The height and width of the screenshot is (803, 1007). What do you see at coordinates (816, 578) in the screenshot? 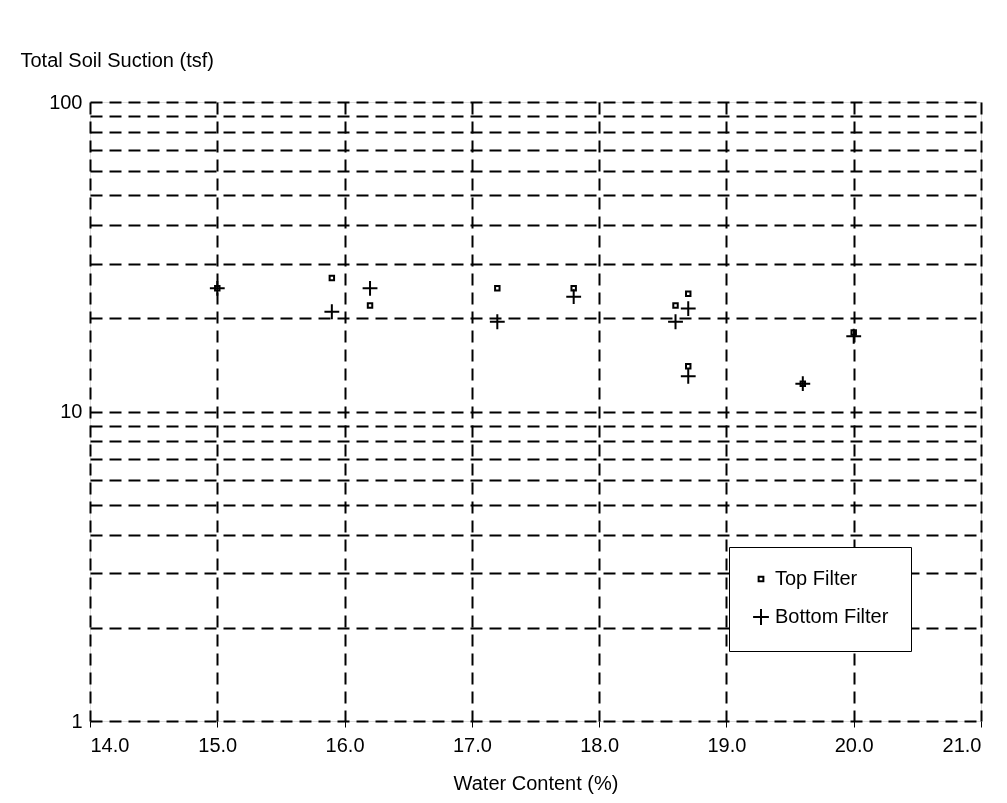
I see `legend-label: Top Filter` at bounding box center [816, 578].